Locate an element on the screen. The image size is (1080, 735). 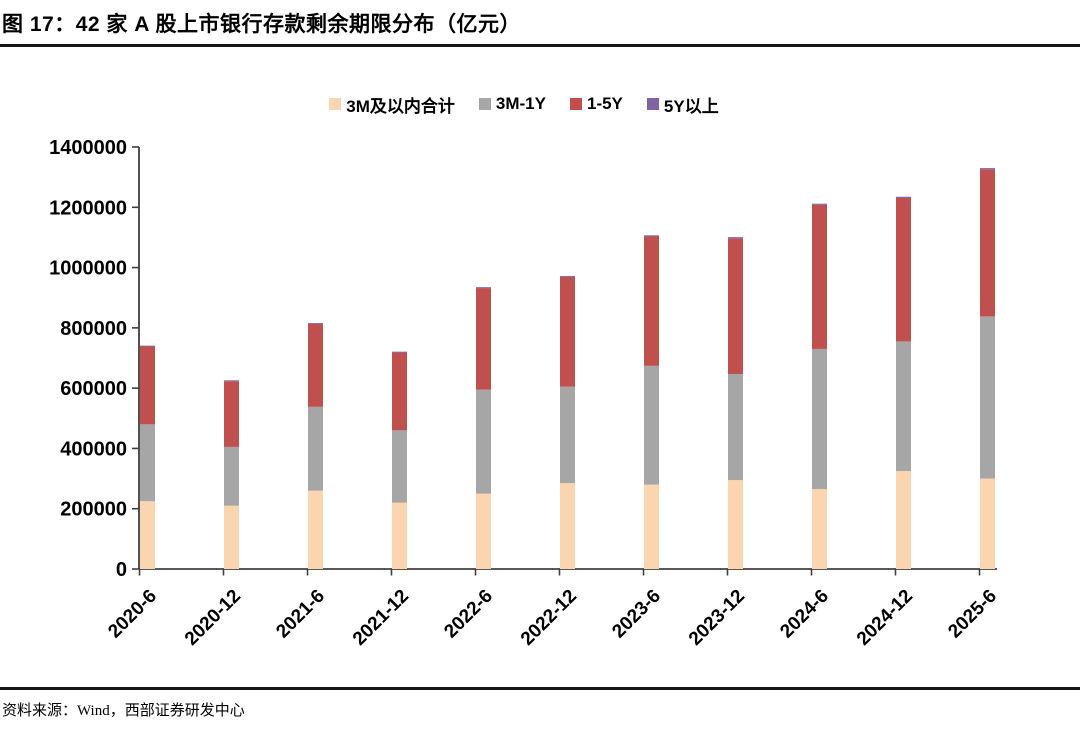
figure-title: 图 17：42 家 A 股上市银行存款剩余期限分布（亿元） is located at coordinates (261, 24).